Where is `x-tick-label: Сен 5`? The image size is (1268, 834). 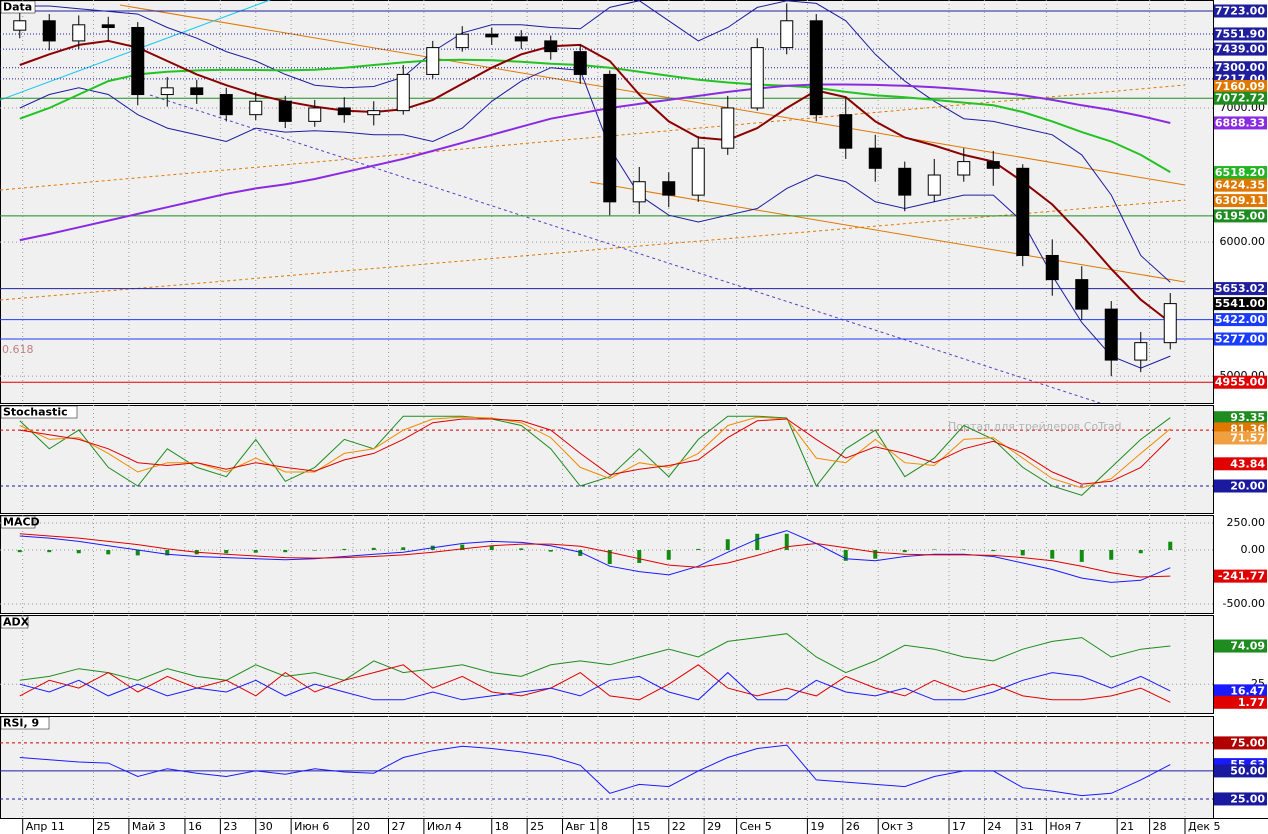 x-tick-label: Сен 5 is located at coordinates (756, 826).